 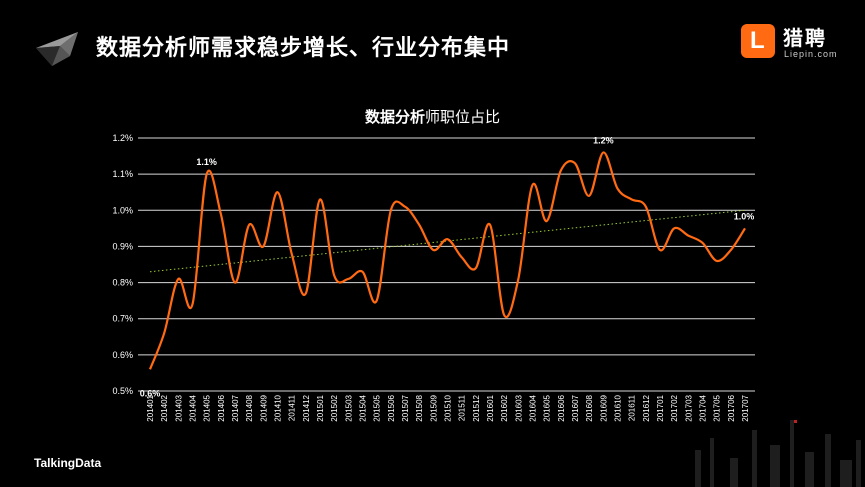 What do you see at coordinates (805, 38) in the screenshot?
I see `liepin-brand-name: 猎聘` at bounding box center [805, 38].